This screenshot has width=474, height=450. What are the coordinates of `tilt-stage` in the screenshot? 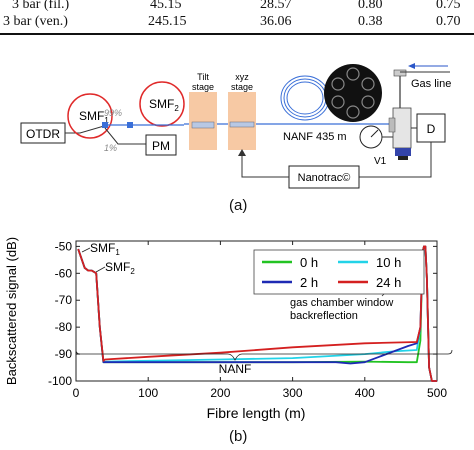 It's located at (203, 121).